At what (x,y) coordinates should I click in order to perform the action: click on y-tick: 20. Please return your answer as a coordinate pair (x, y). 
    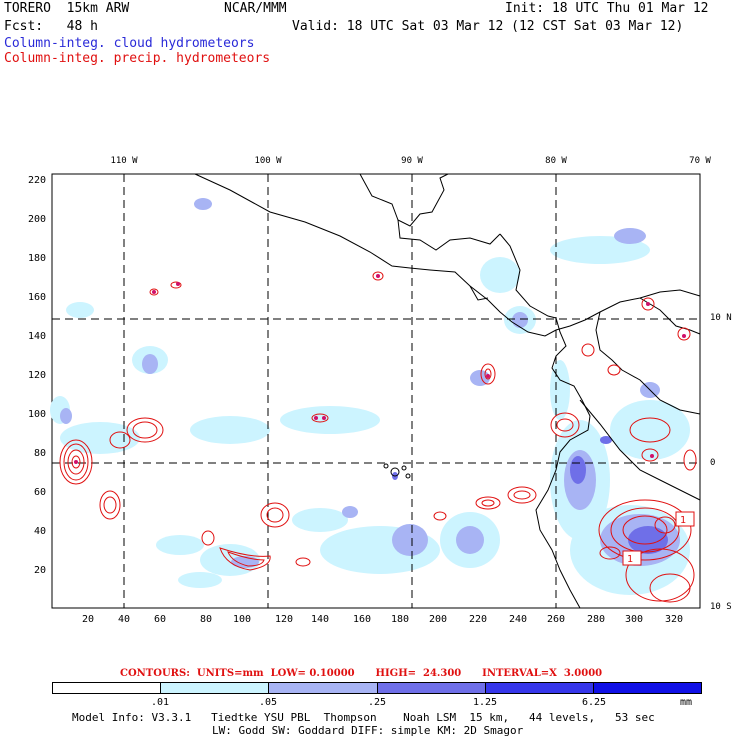
    Looking at the image, I should click on (39, 570).